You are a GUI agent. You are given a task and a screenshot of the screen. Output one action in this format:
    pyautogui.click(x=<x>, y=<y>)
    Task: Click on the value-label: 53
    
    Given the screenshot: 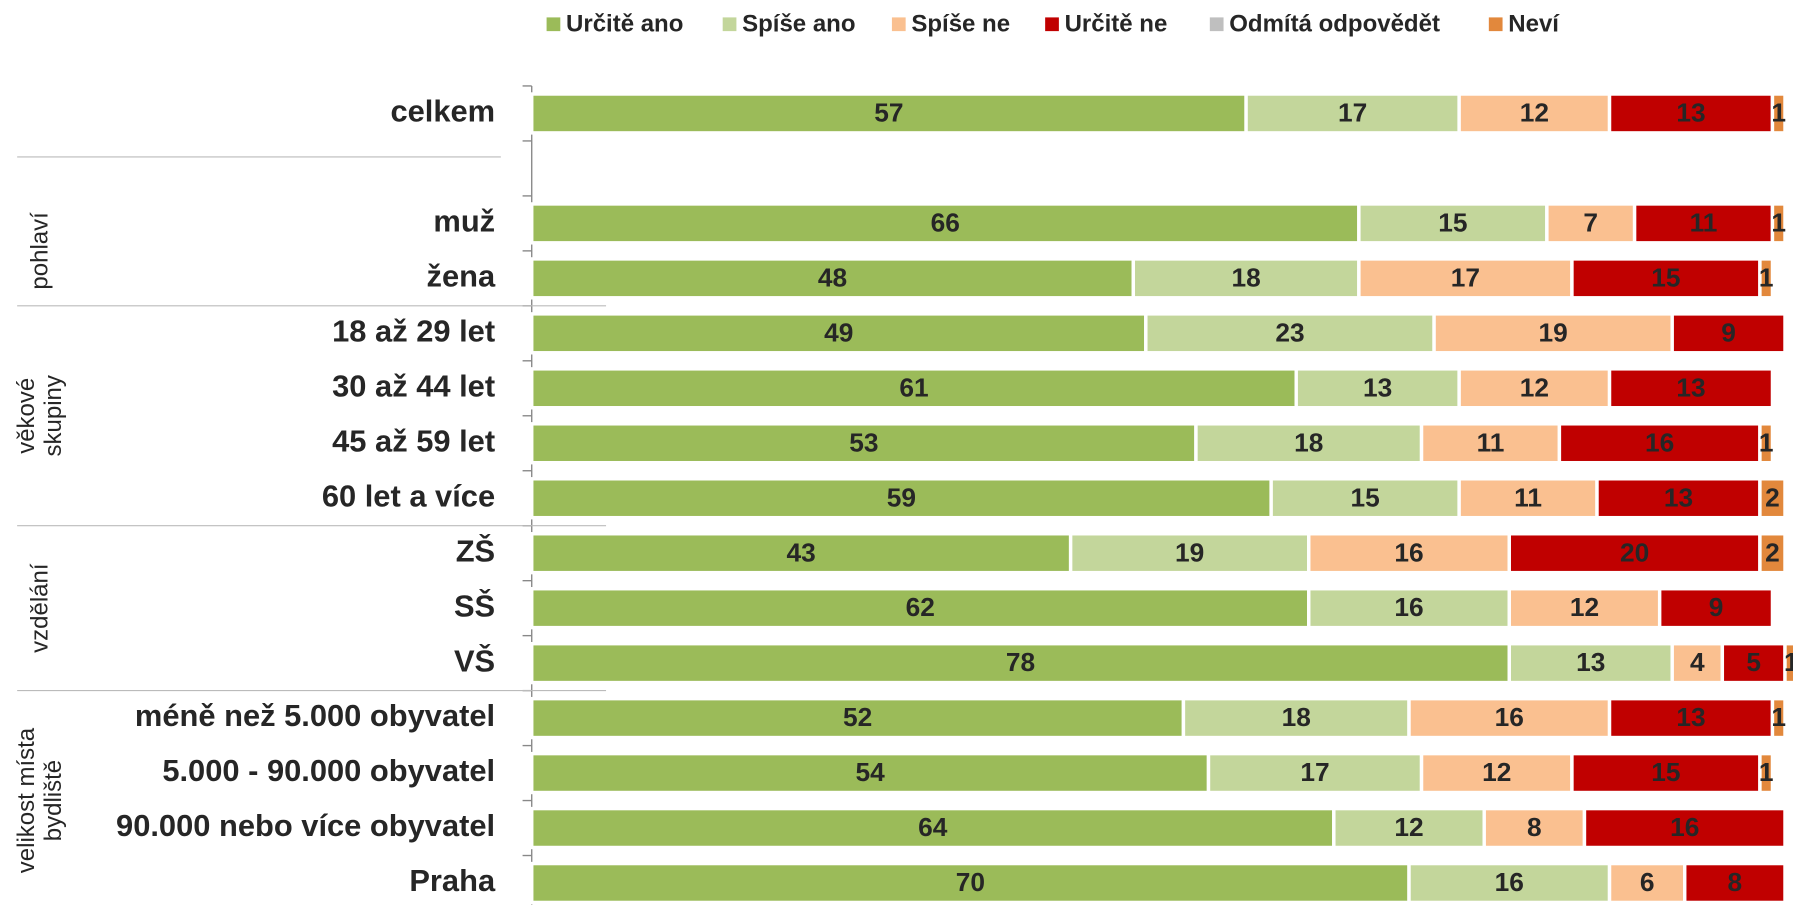 What is the action you would take?
    pyautogui.click(x=863, y=442)
    